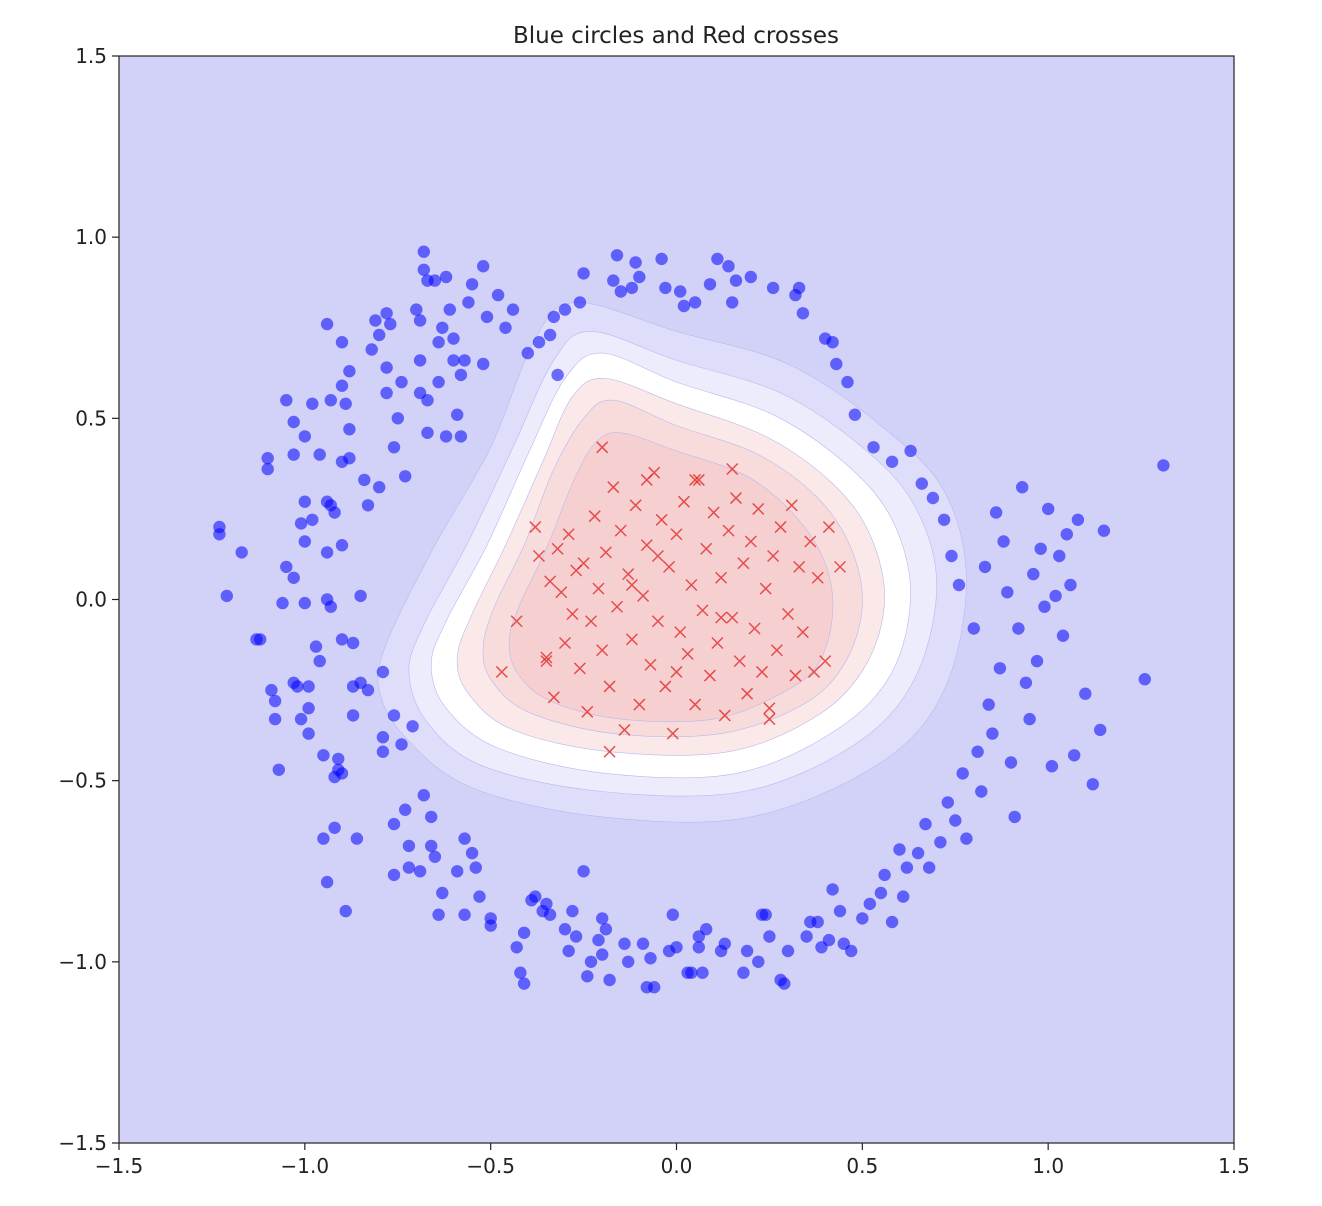  What do you see at coordinates (88, 599) in the screenshot?
I see `y-axis: −1.5 −1.0 −0.5 0.0 0.5 1.0 1.5` at bounding box center [88, 599].